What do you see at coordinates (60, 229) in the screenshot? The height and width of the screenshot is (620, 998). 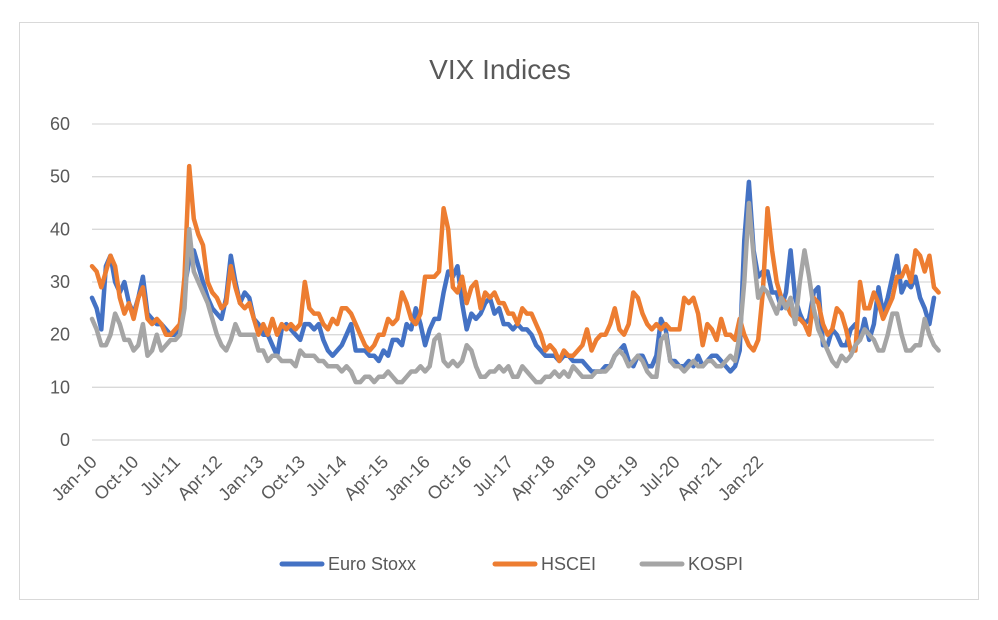 I see `y-tick-label: 40` at bounding box center [60, 229].